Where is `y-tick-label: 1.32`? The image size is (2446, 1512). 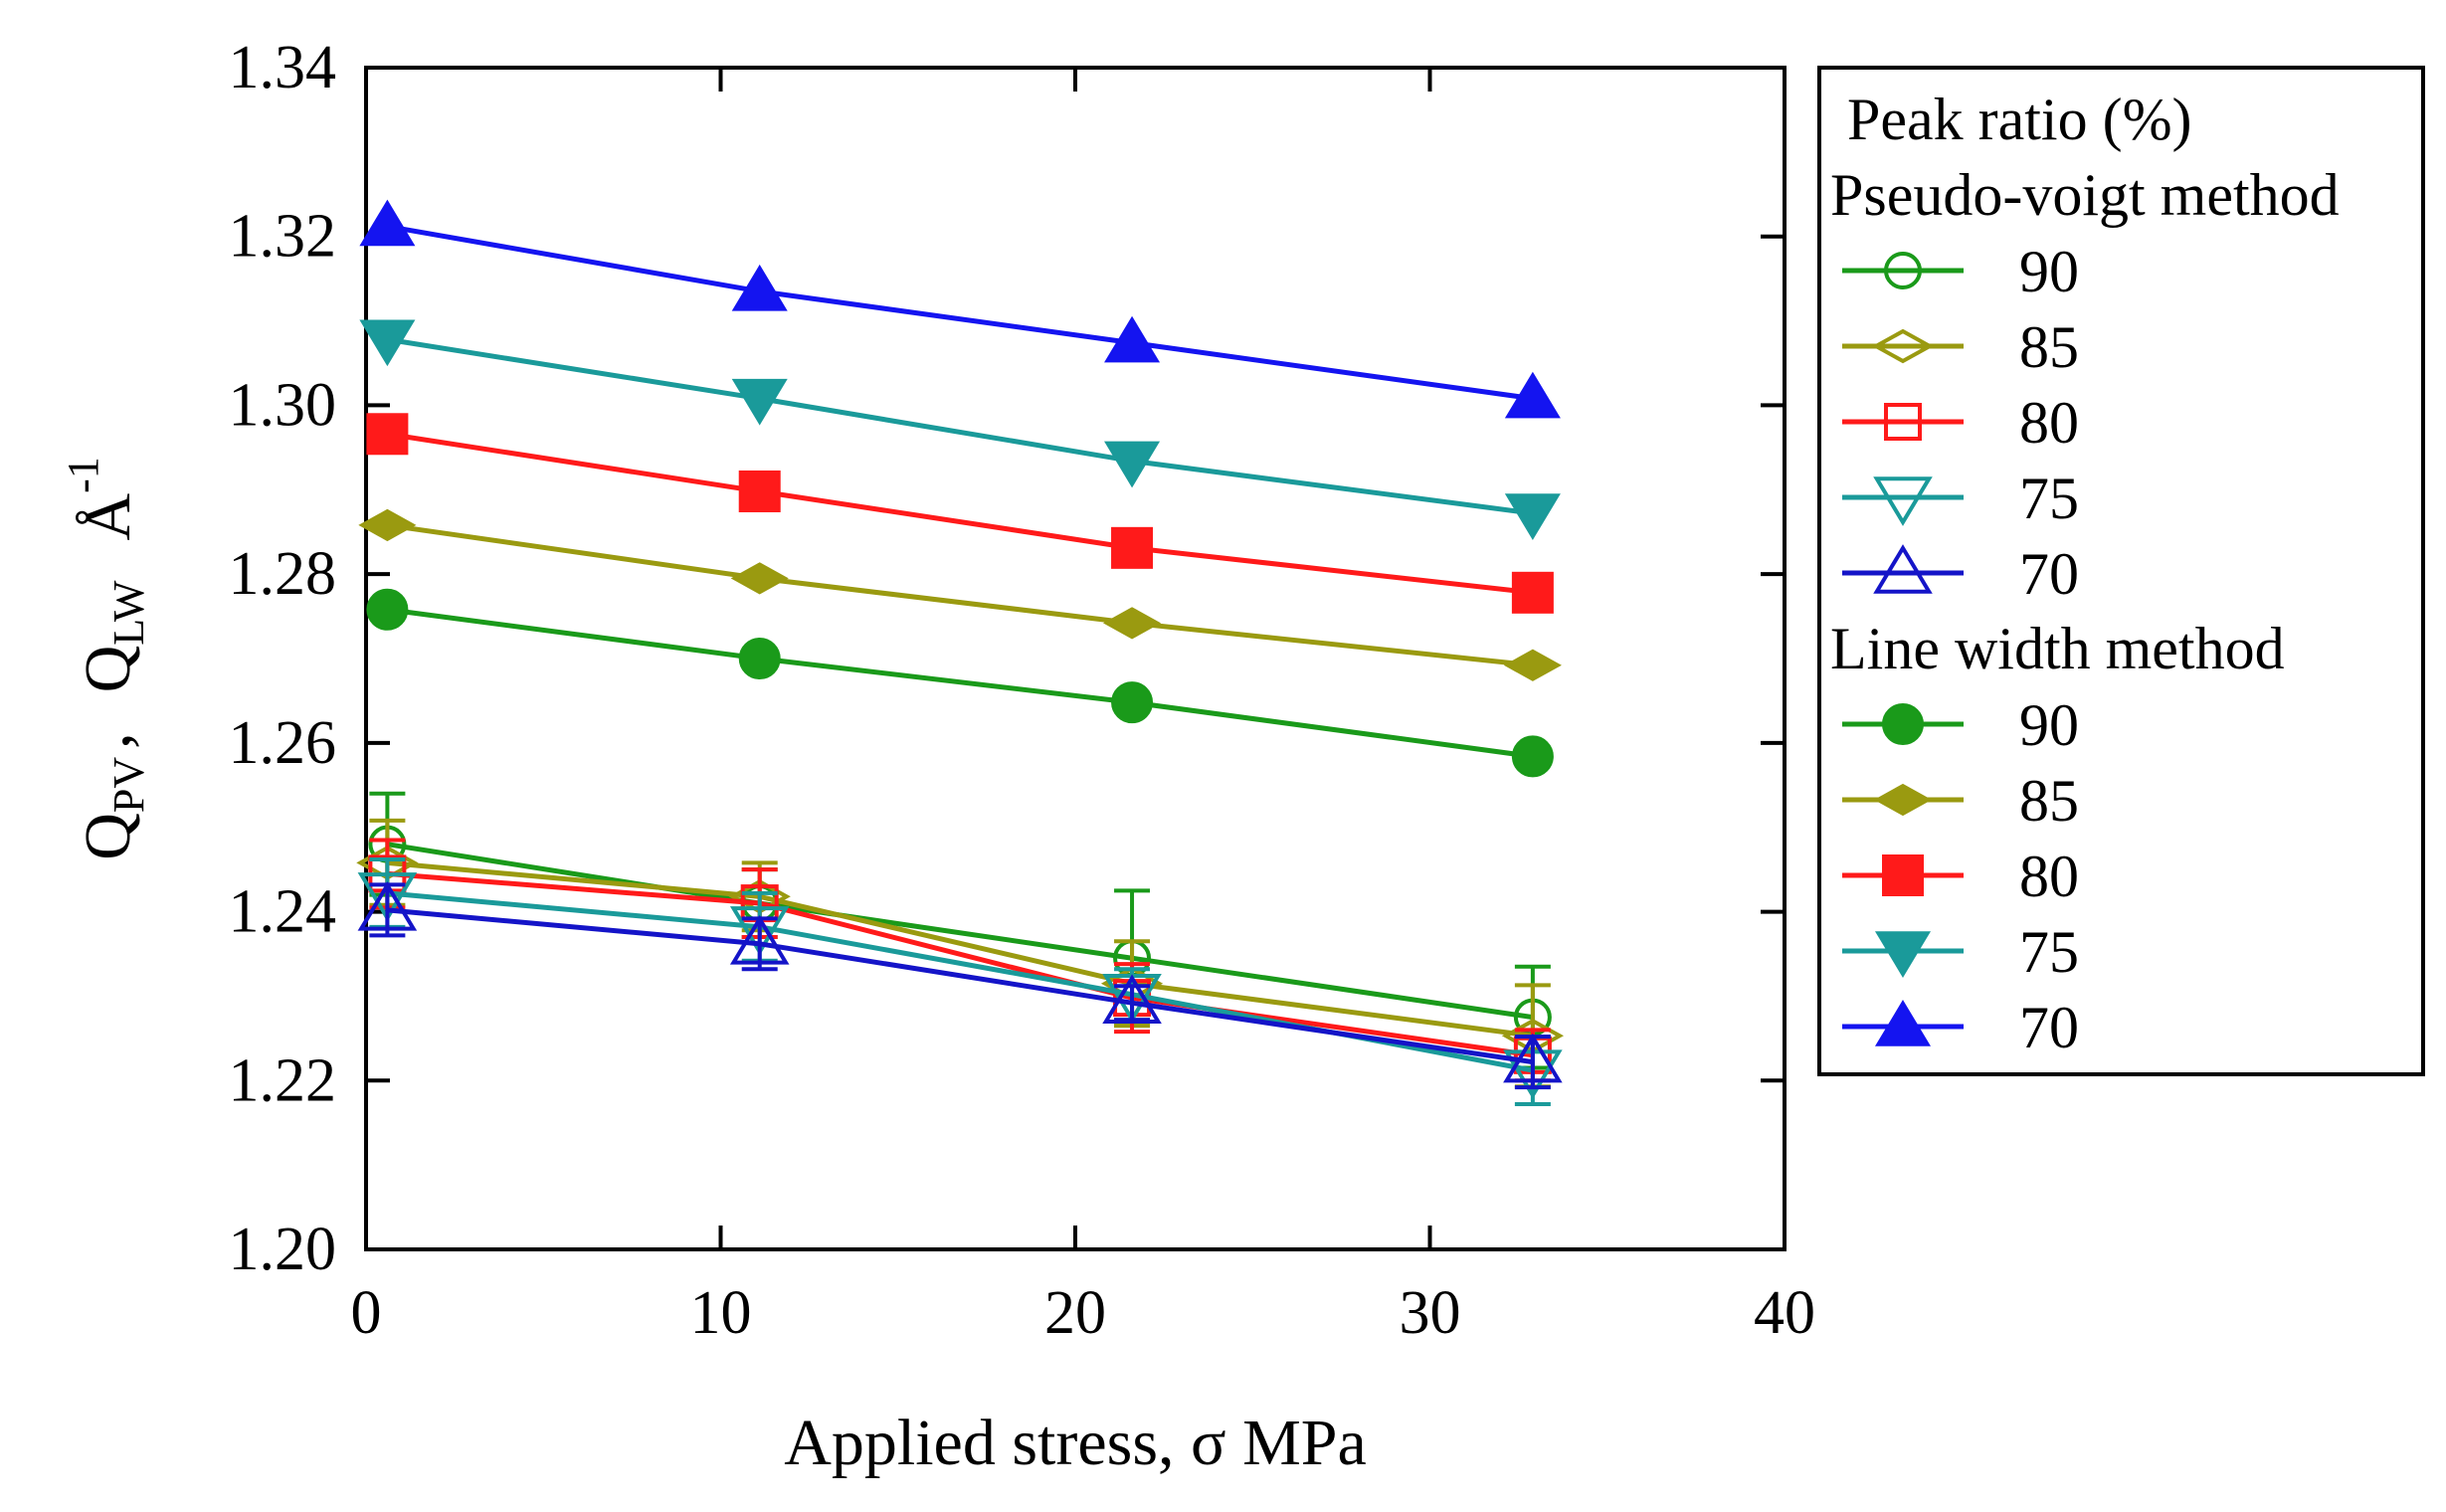
y-tick-label: 1.32 is located at coordinates (283, 237).